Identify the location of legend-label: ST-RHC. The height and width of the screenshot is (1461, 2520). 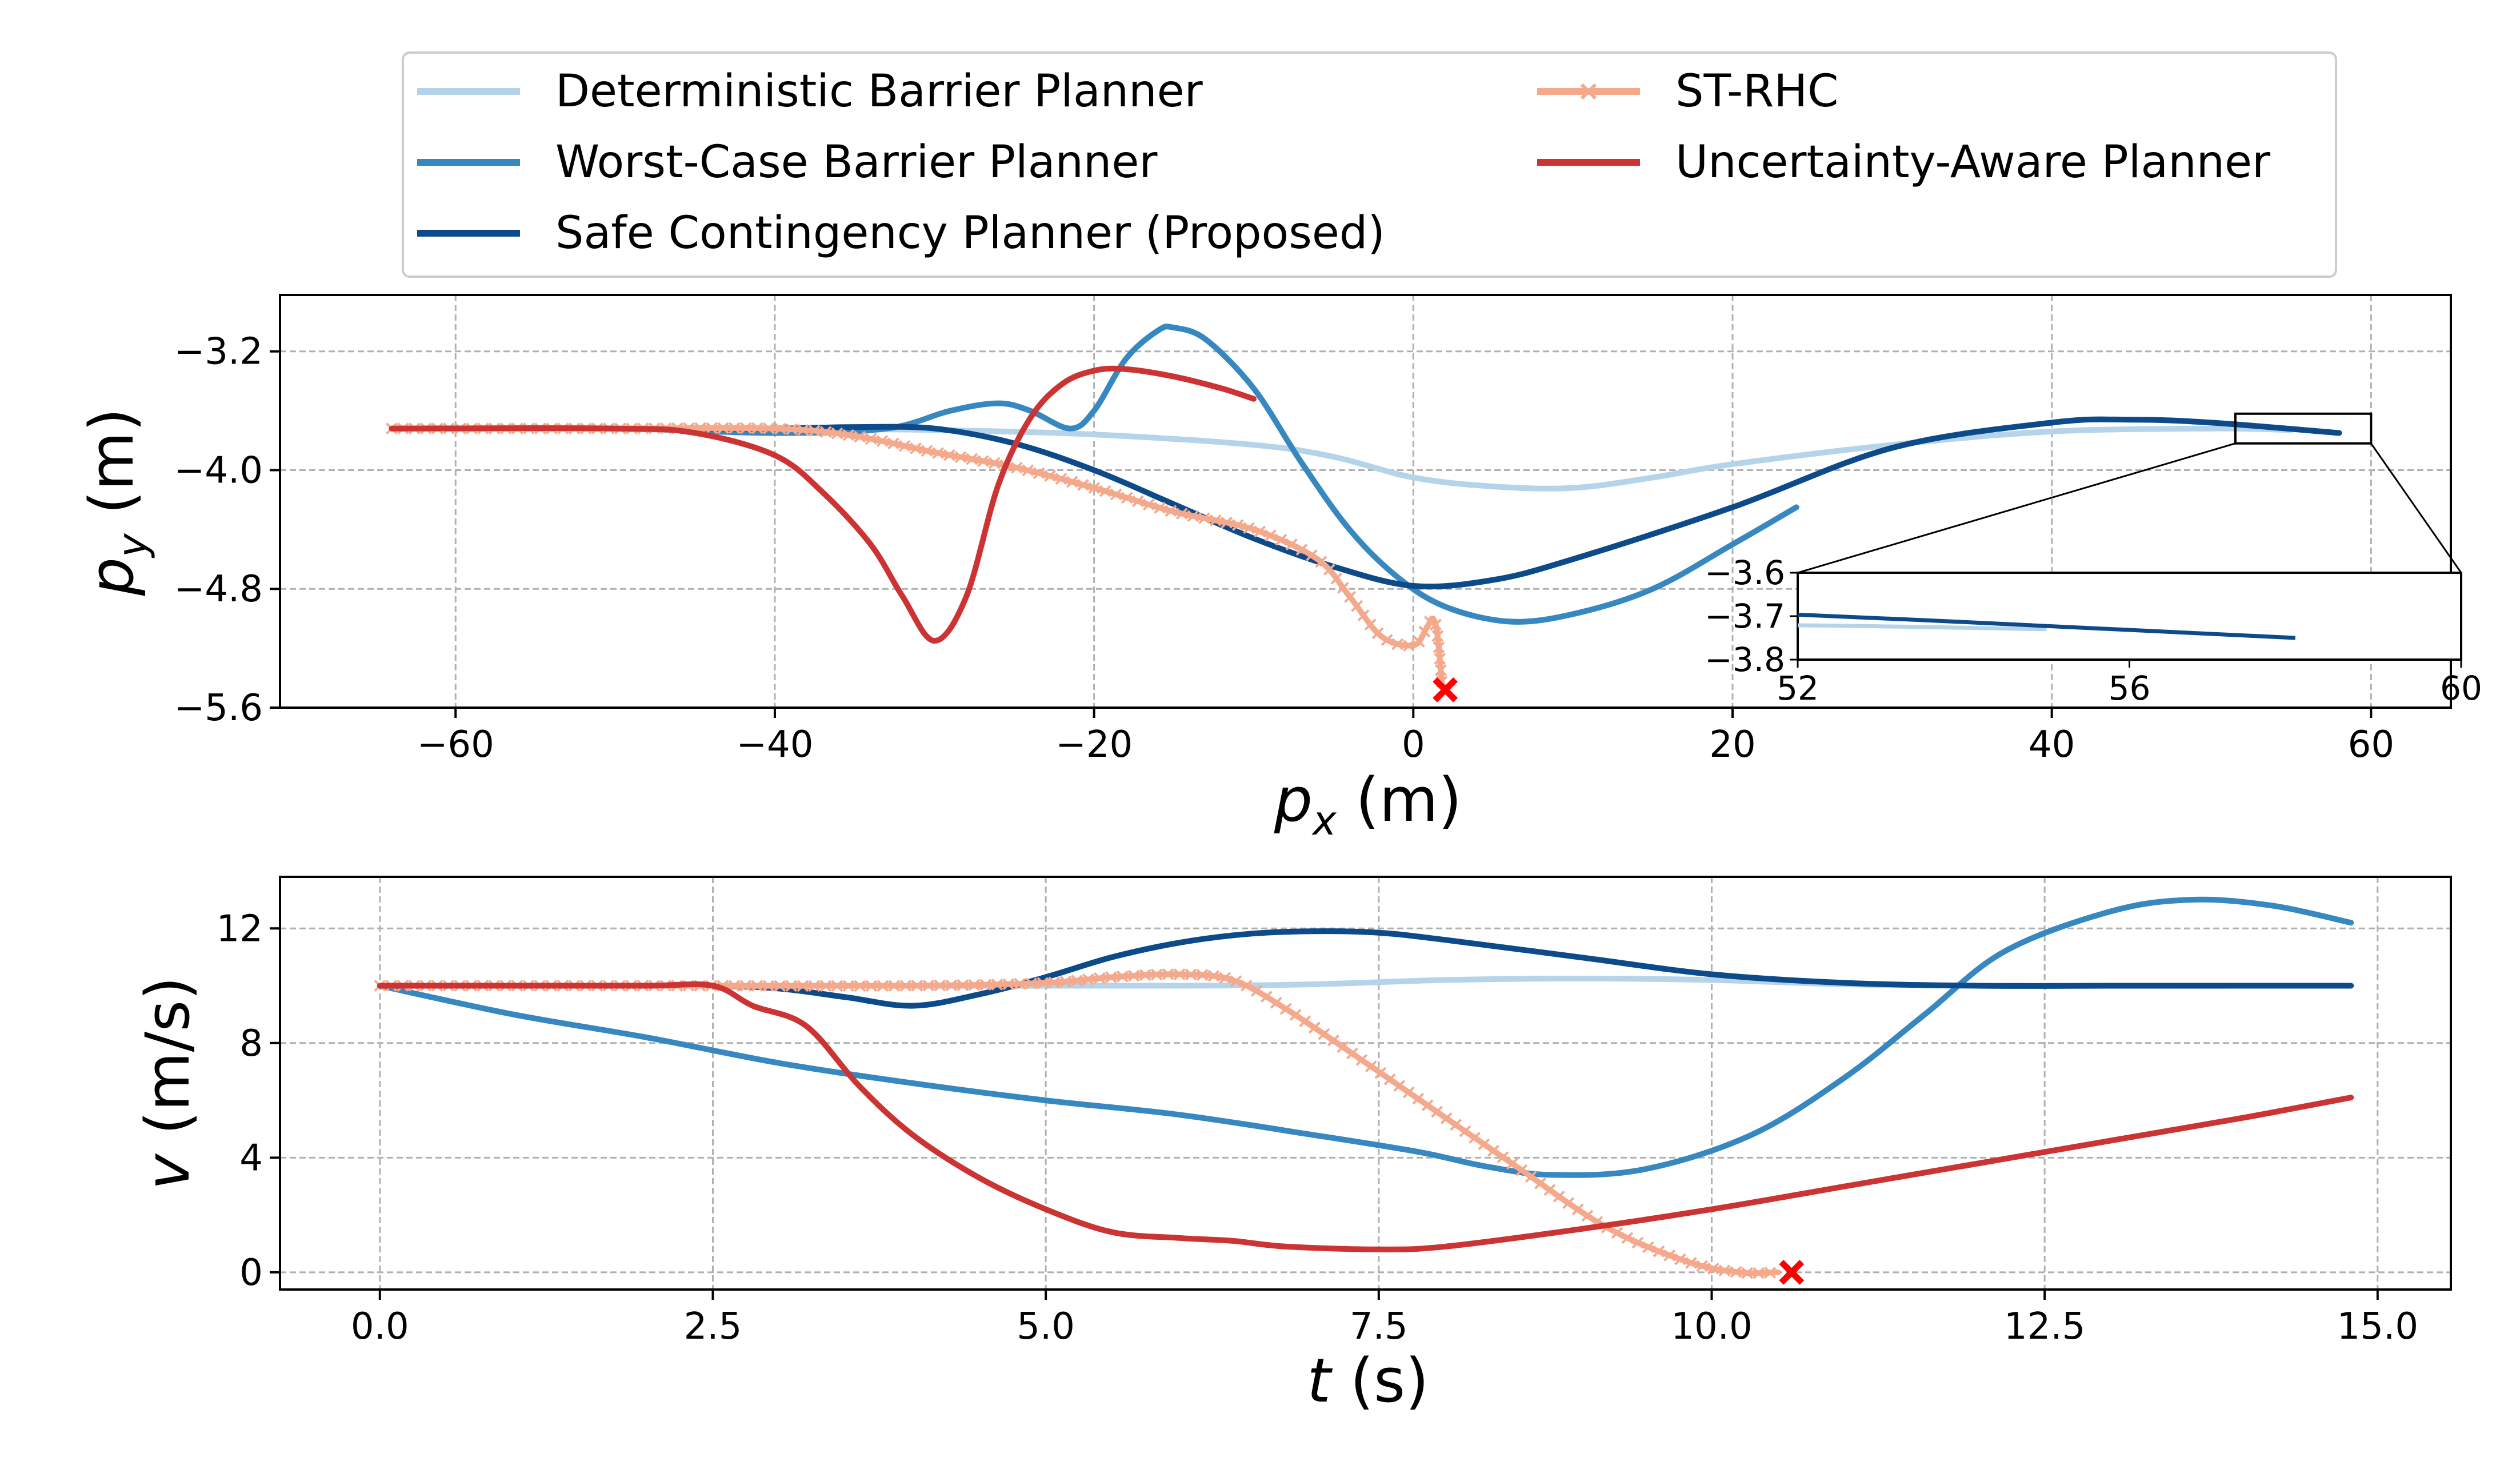
(1756, 91).